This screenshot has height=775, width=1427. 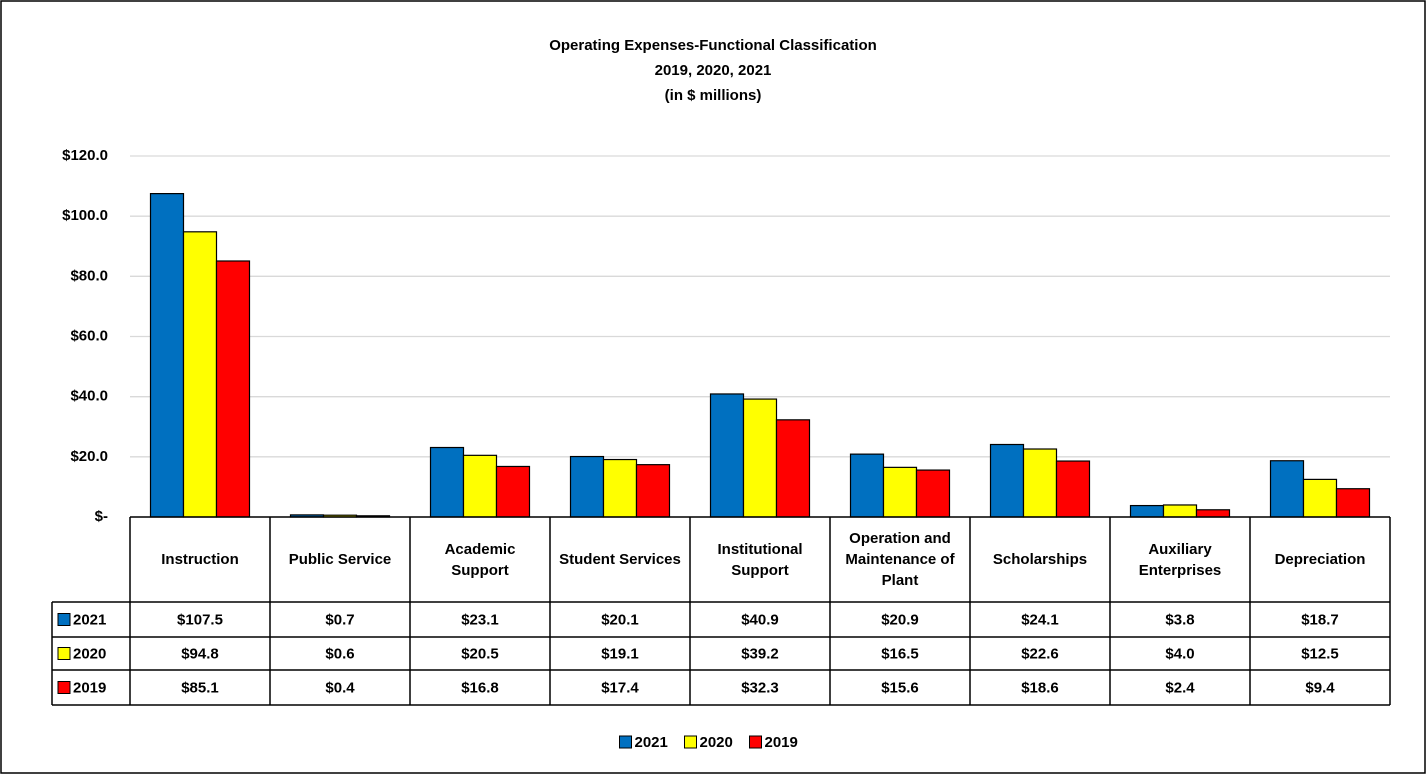 I want to click on y-tick-label: $40.0, so click(x=89, y=396).